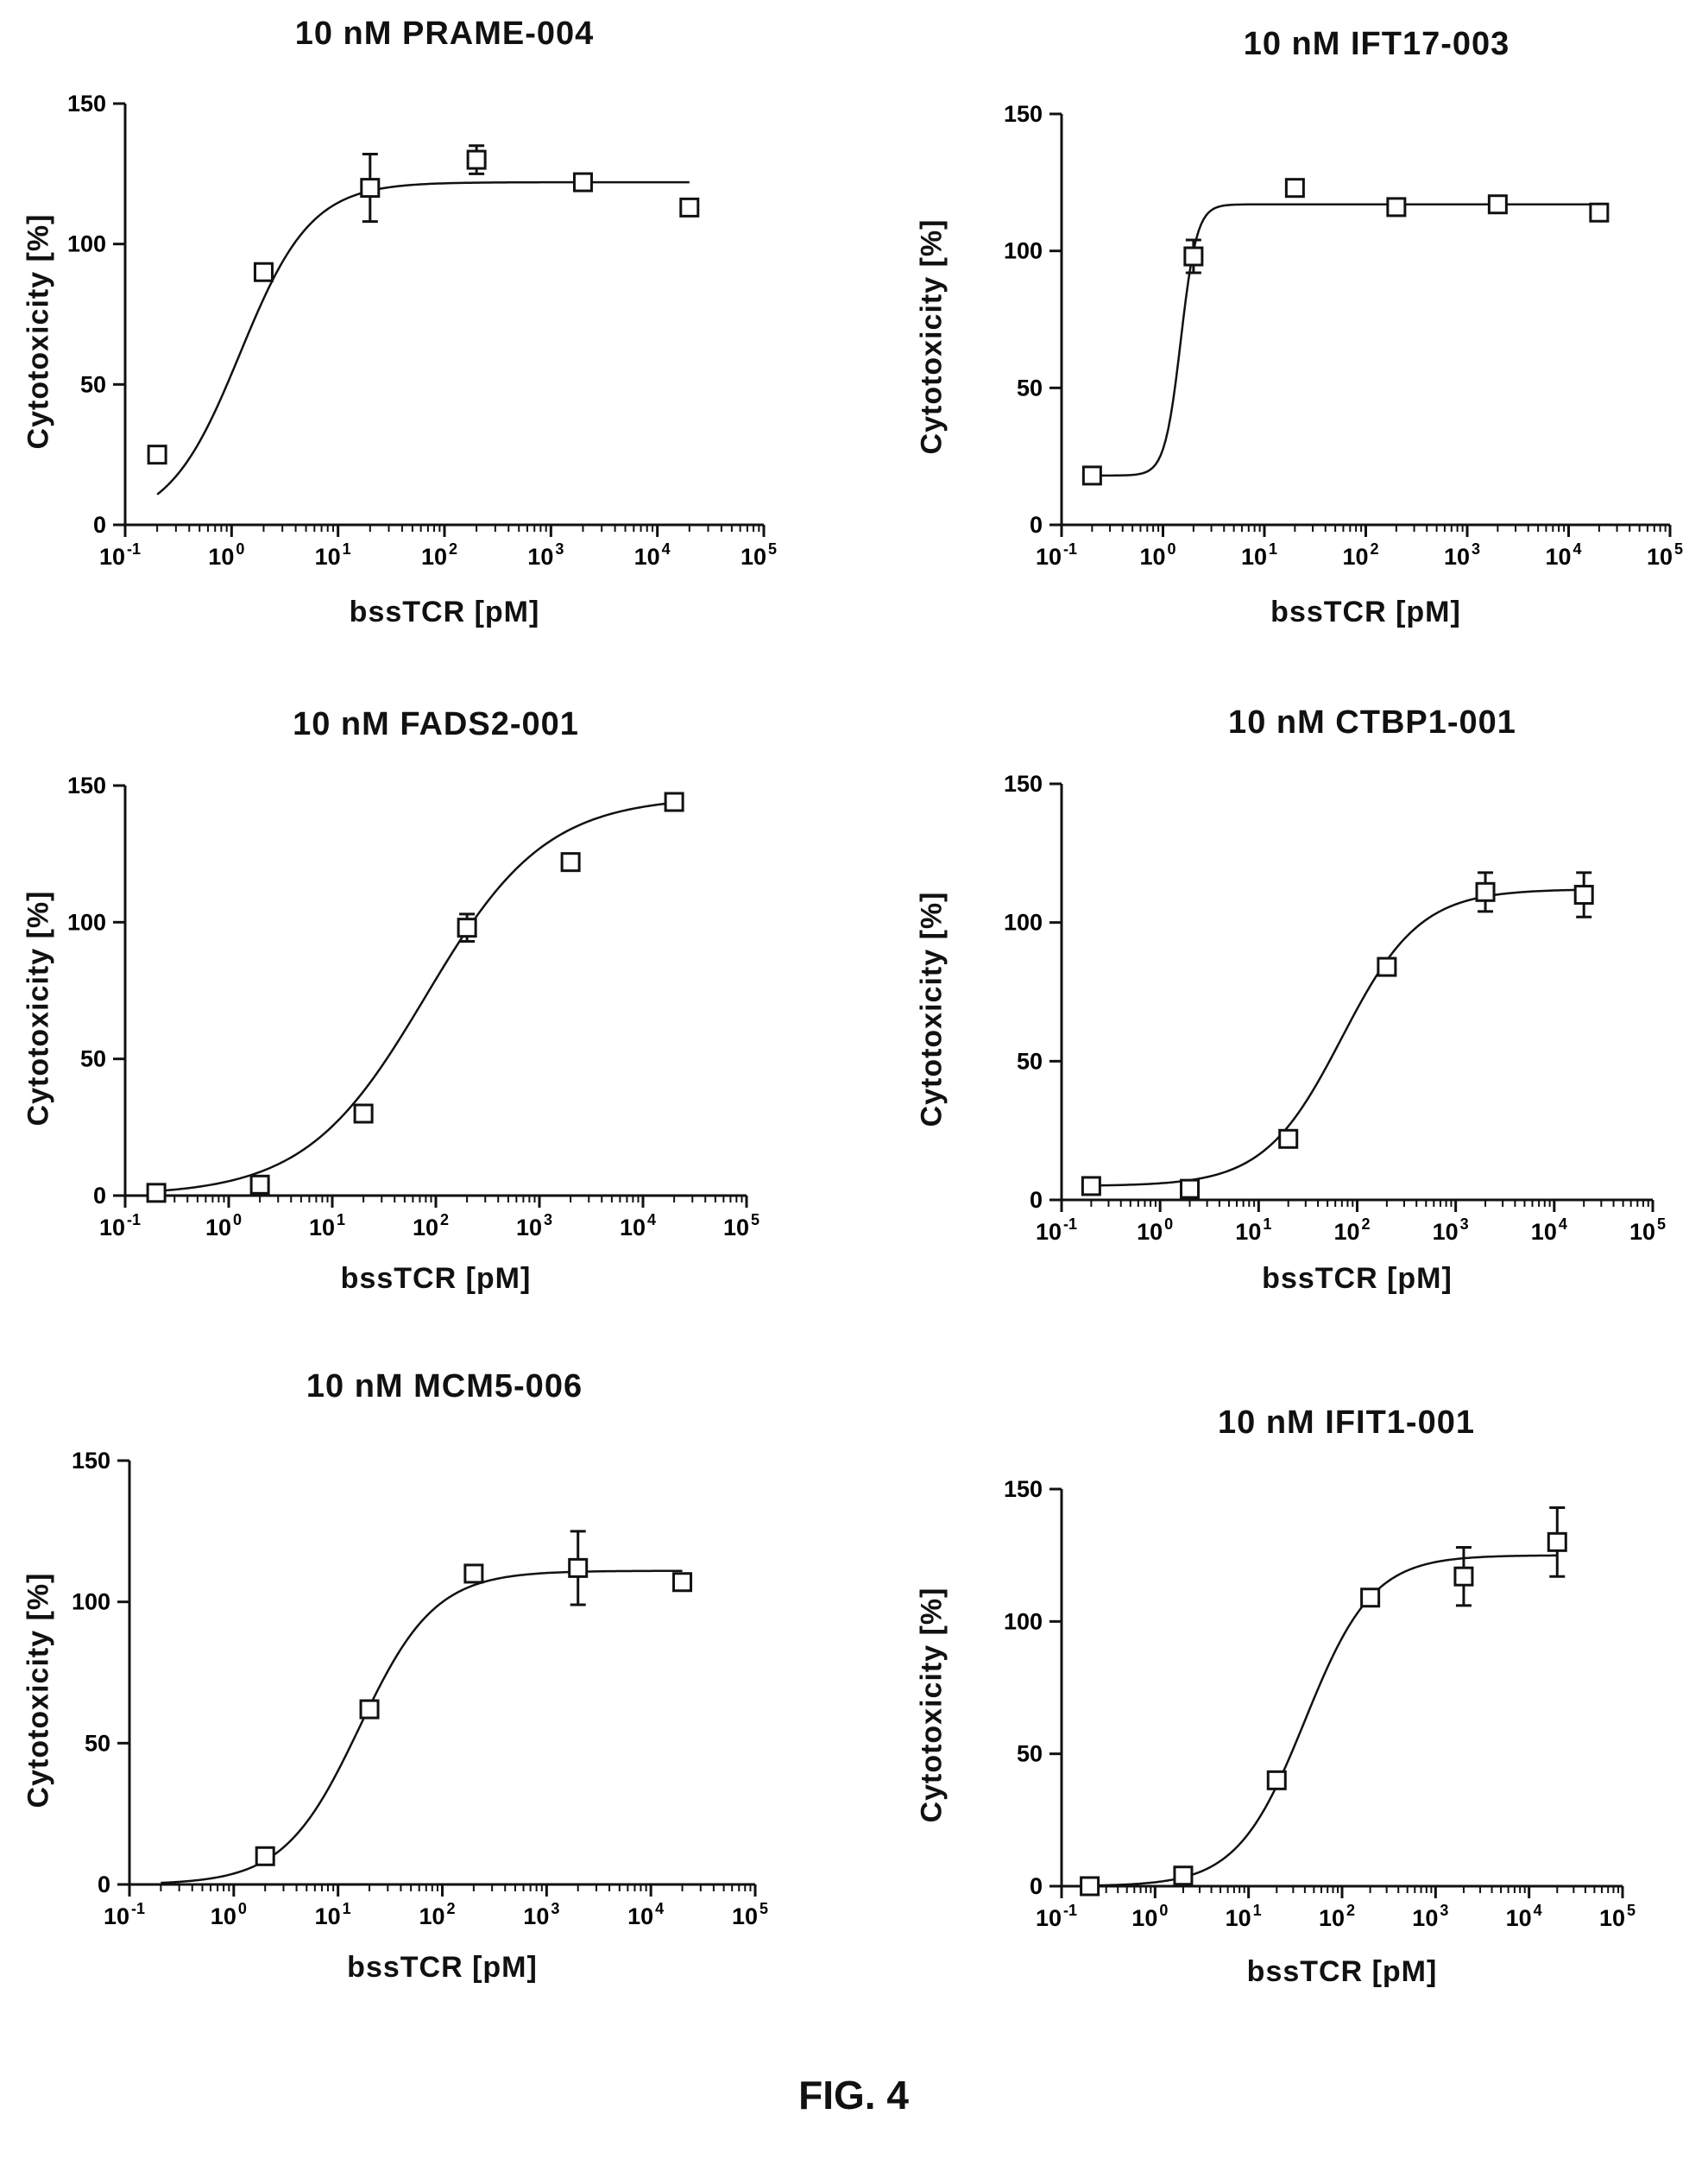 Image resolution: width=1708 pixels, height=2165 pixels. What do you see at coordinates (436, 724) in the screenshot?
I see `chart-title: 10 nM FADS2-001` at bounding box center [436, 724].